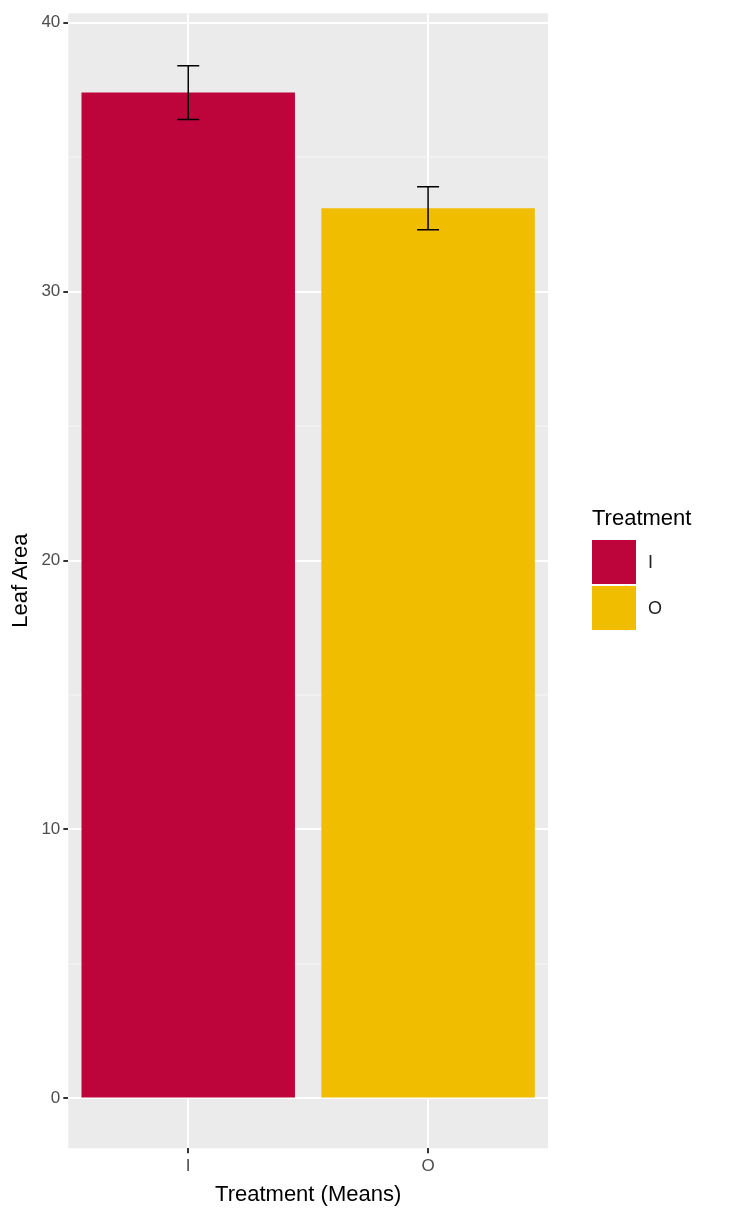 The width and height of the screenshot is (732, 1212). Describe the element at coordinates (651, 562) in the screenshot. I see `text: I` at that location.